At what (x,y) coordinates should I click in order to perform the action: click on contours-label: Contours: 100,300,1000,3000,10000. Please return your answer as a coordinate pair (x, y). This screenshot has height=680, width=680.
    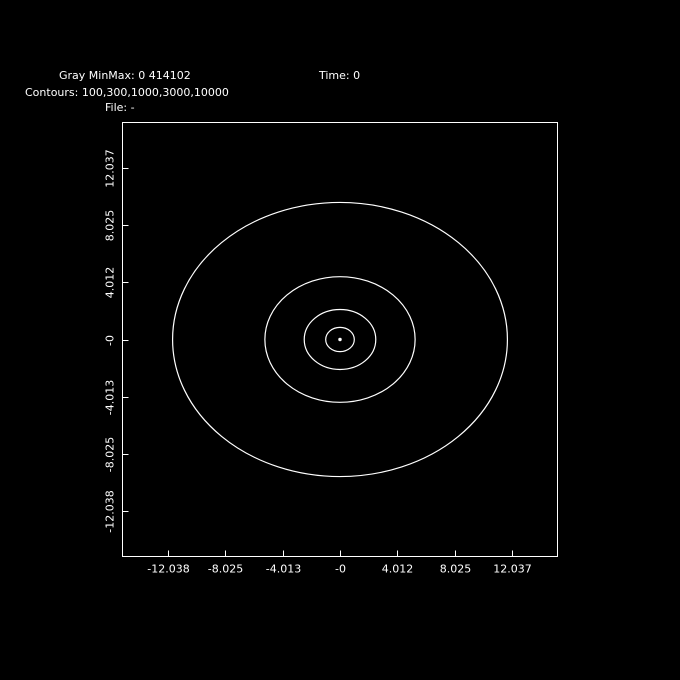
    Looking at the image, I should click on (127, 92).